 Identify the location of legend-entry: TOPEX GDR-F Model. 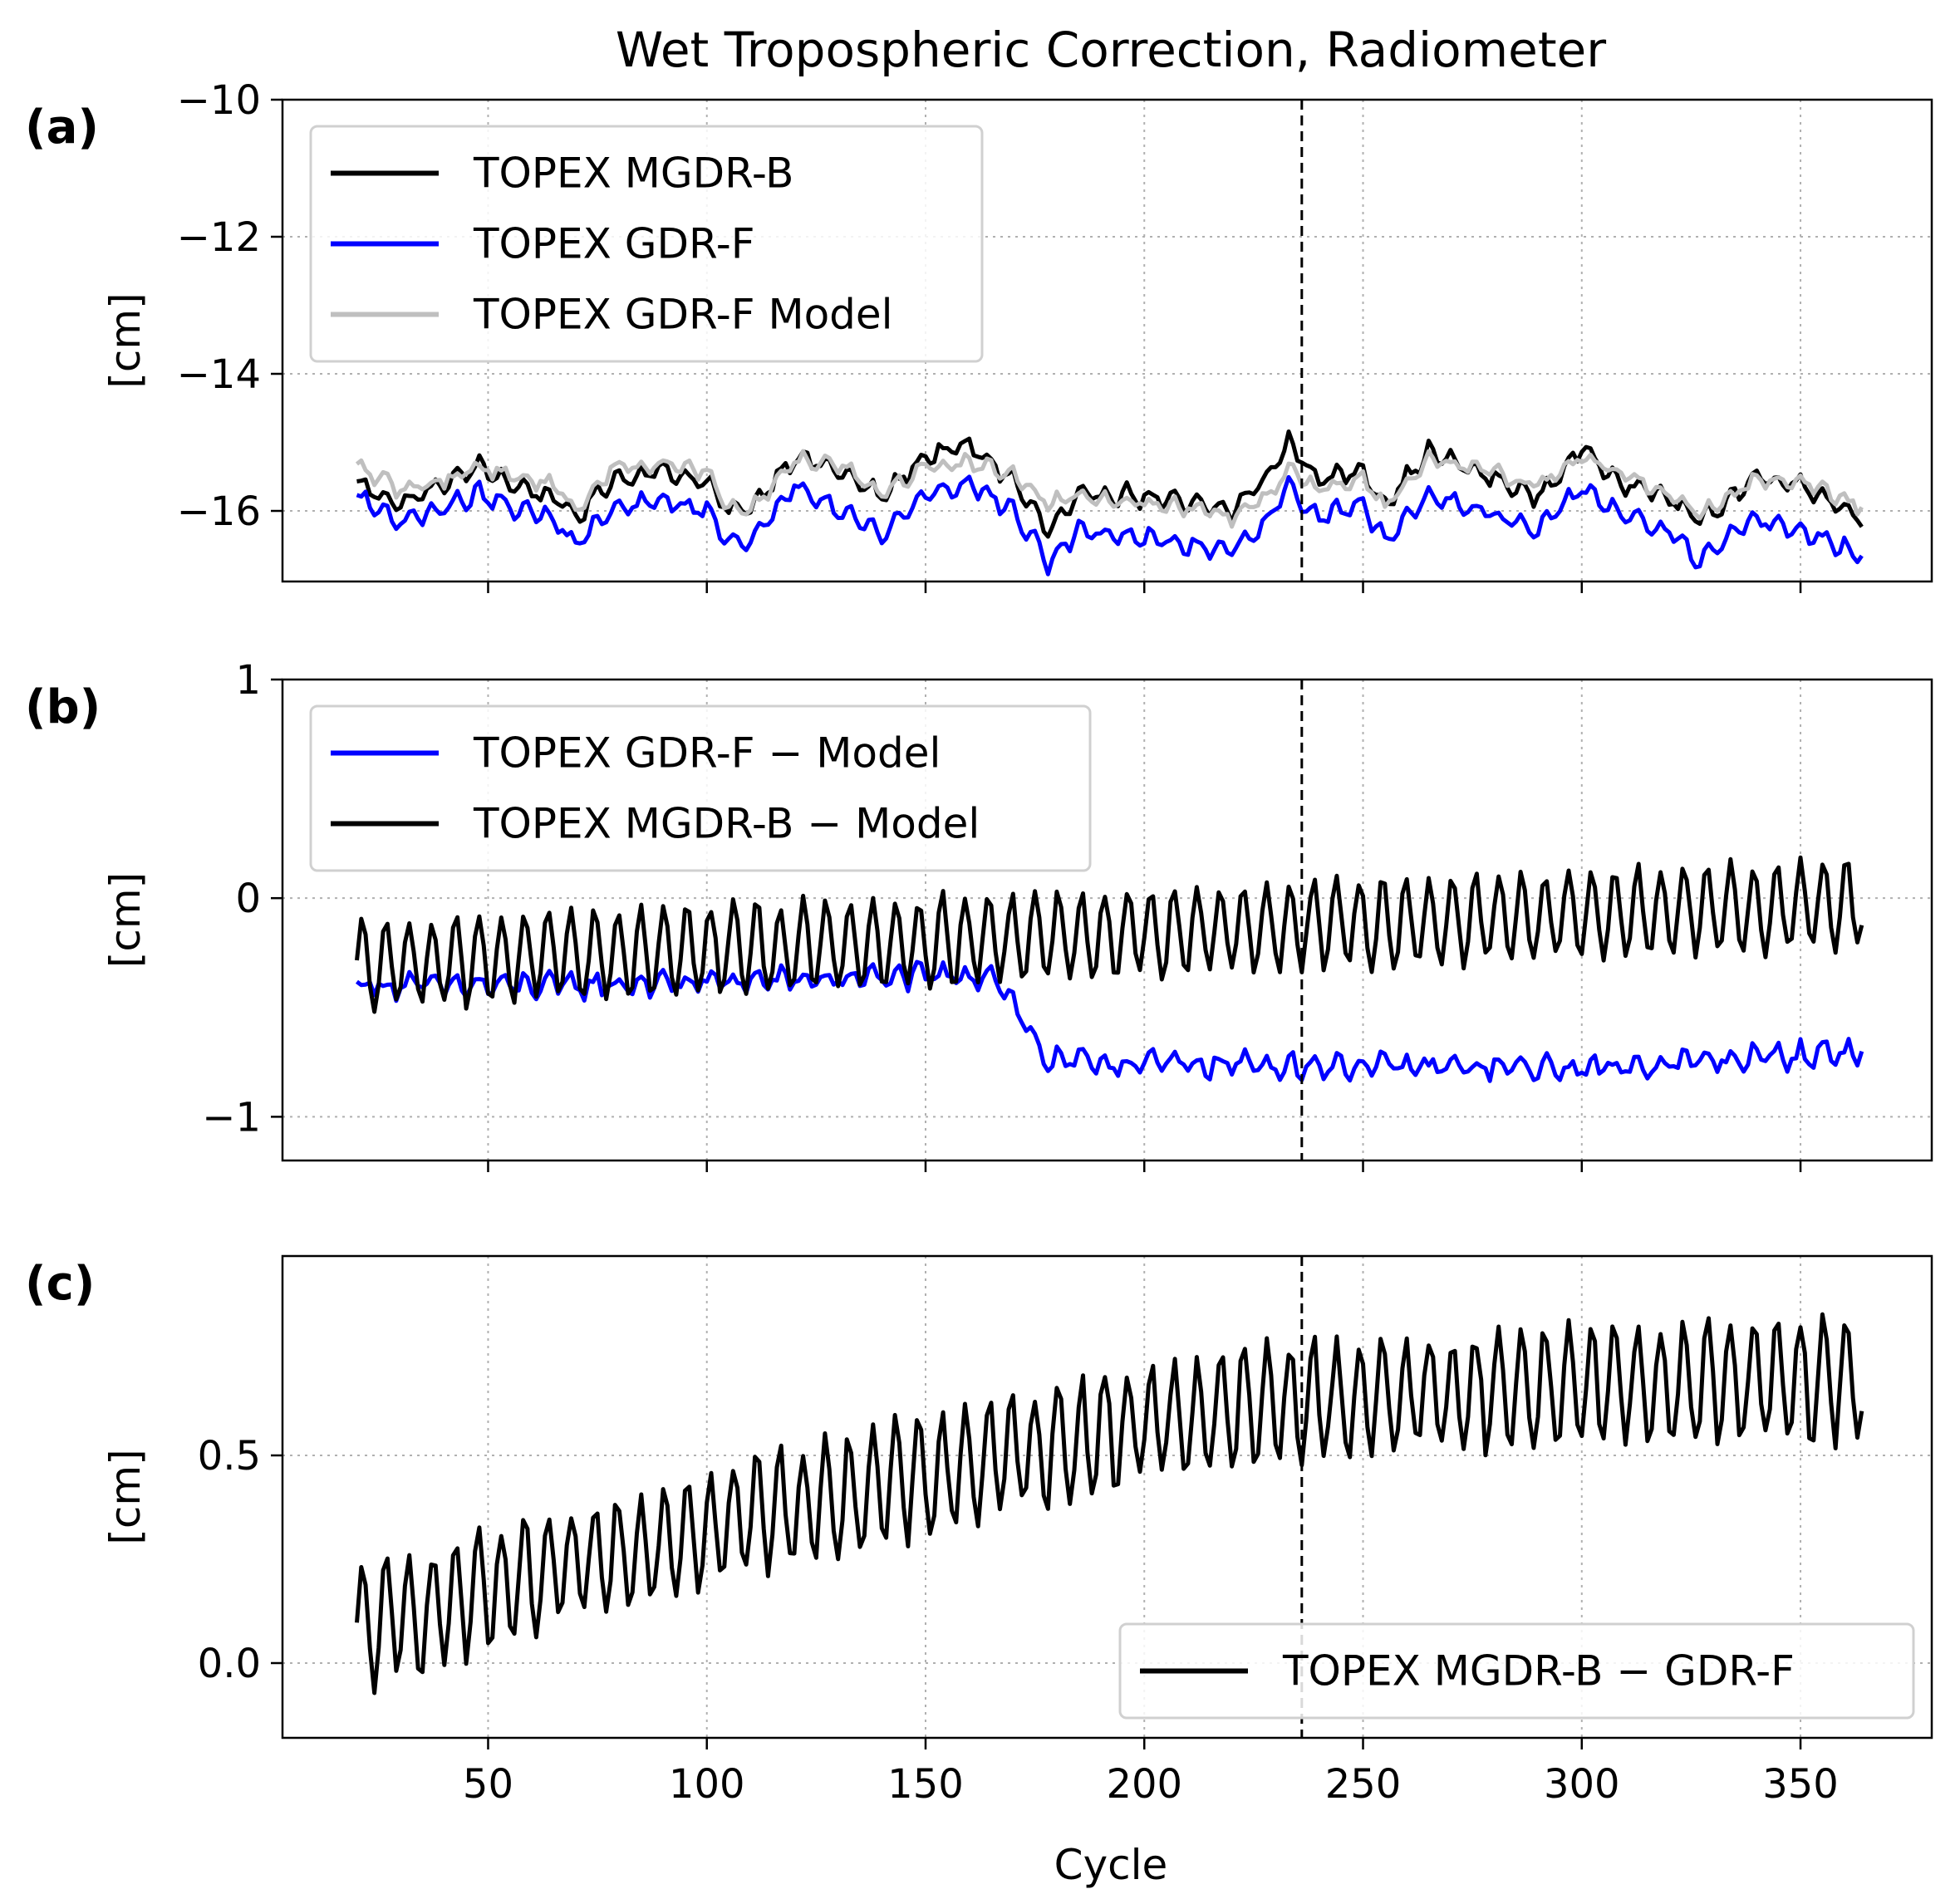
(683, 315).